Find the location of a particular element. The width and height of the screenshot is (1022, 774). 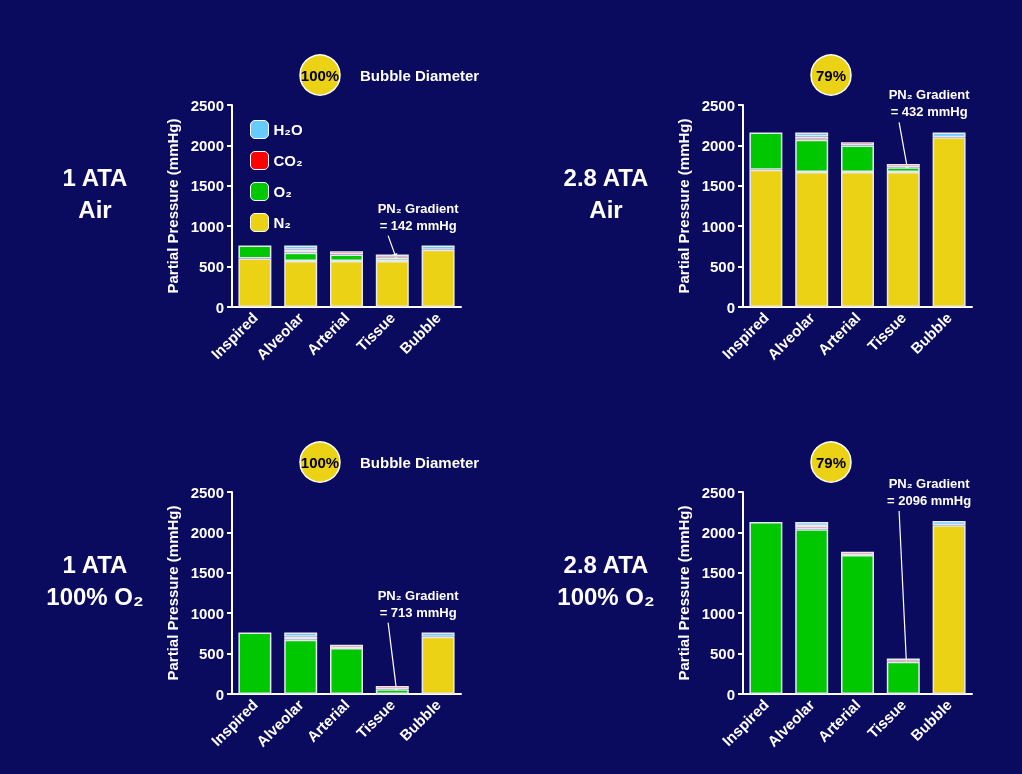

text: 1 ATA Air is located at coordinates (95, 193).